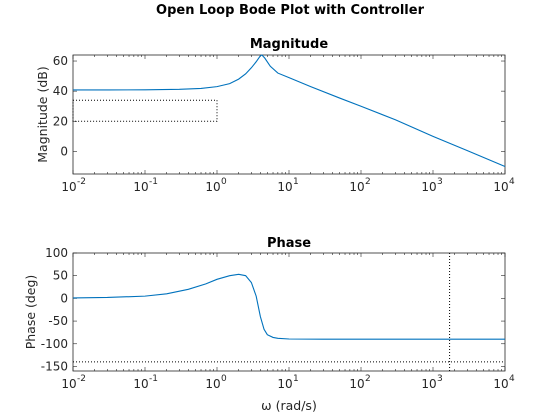  Describe the element at coordinates (288, 306) in the screenshot. I see `phase-series-line` at that location.